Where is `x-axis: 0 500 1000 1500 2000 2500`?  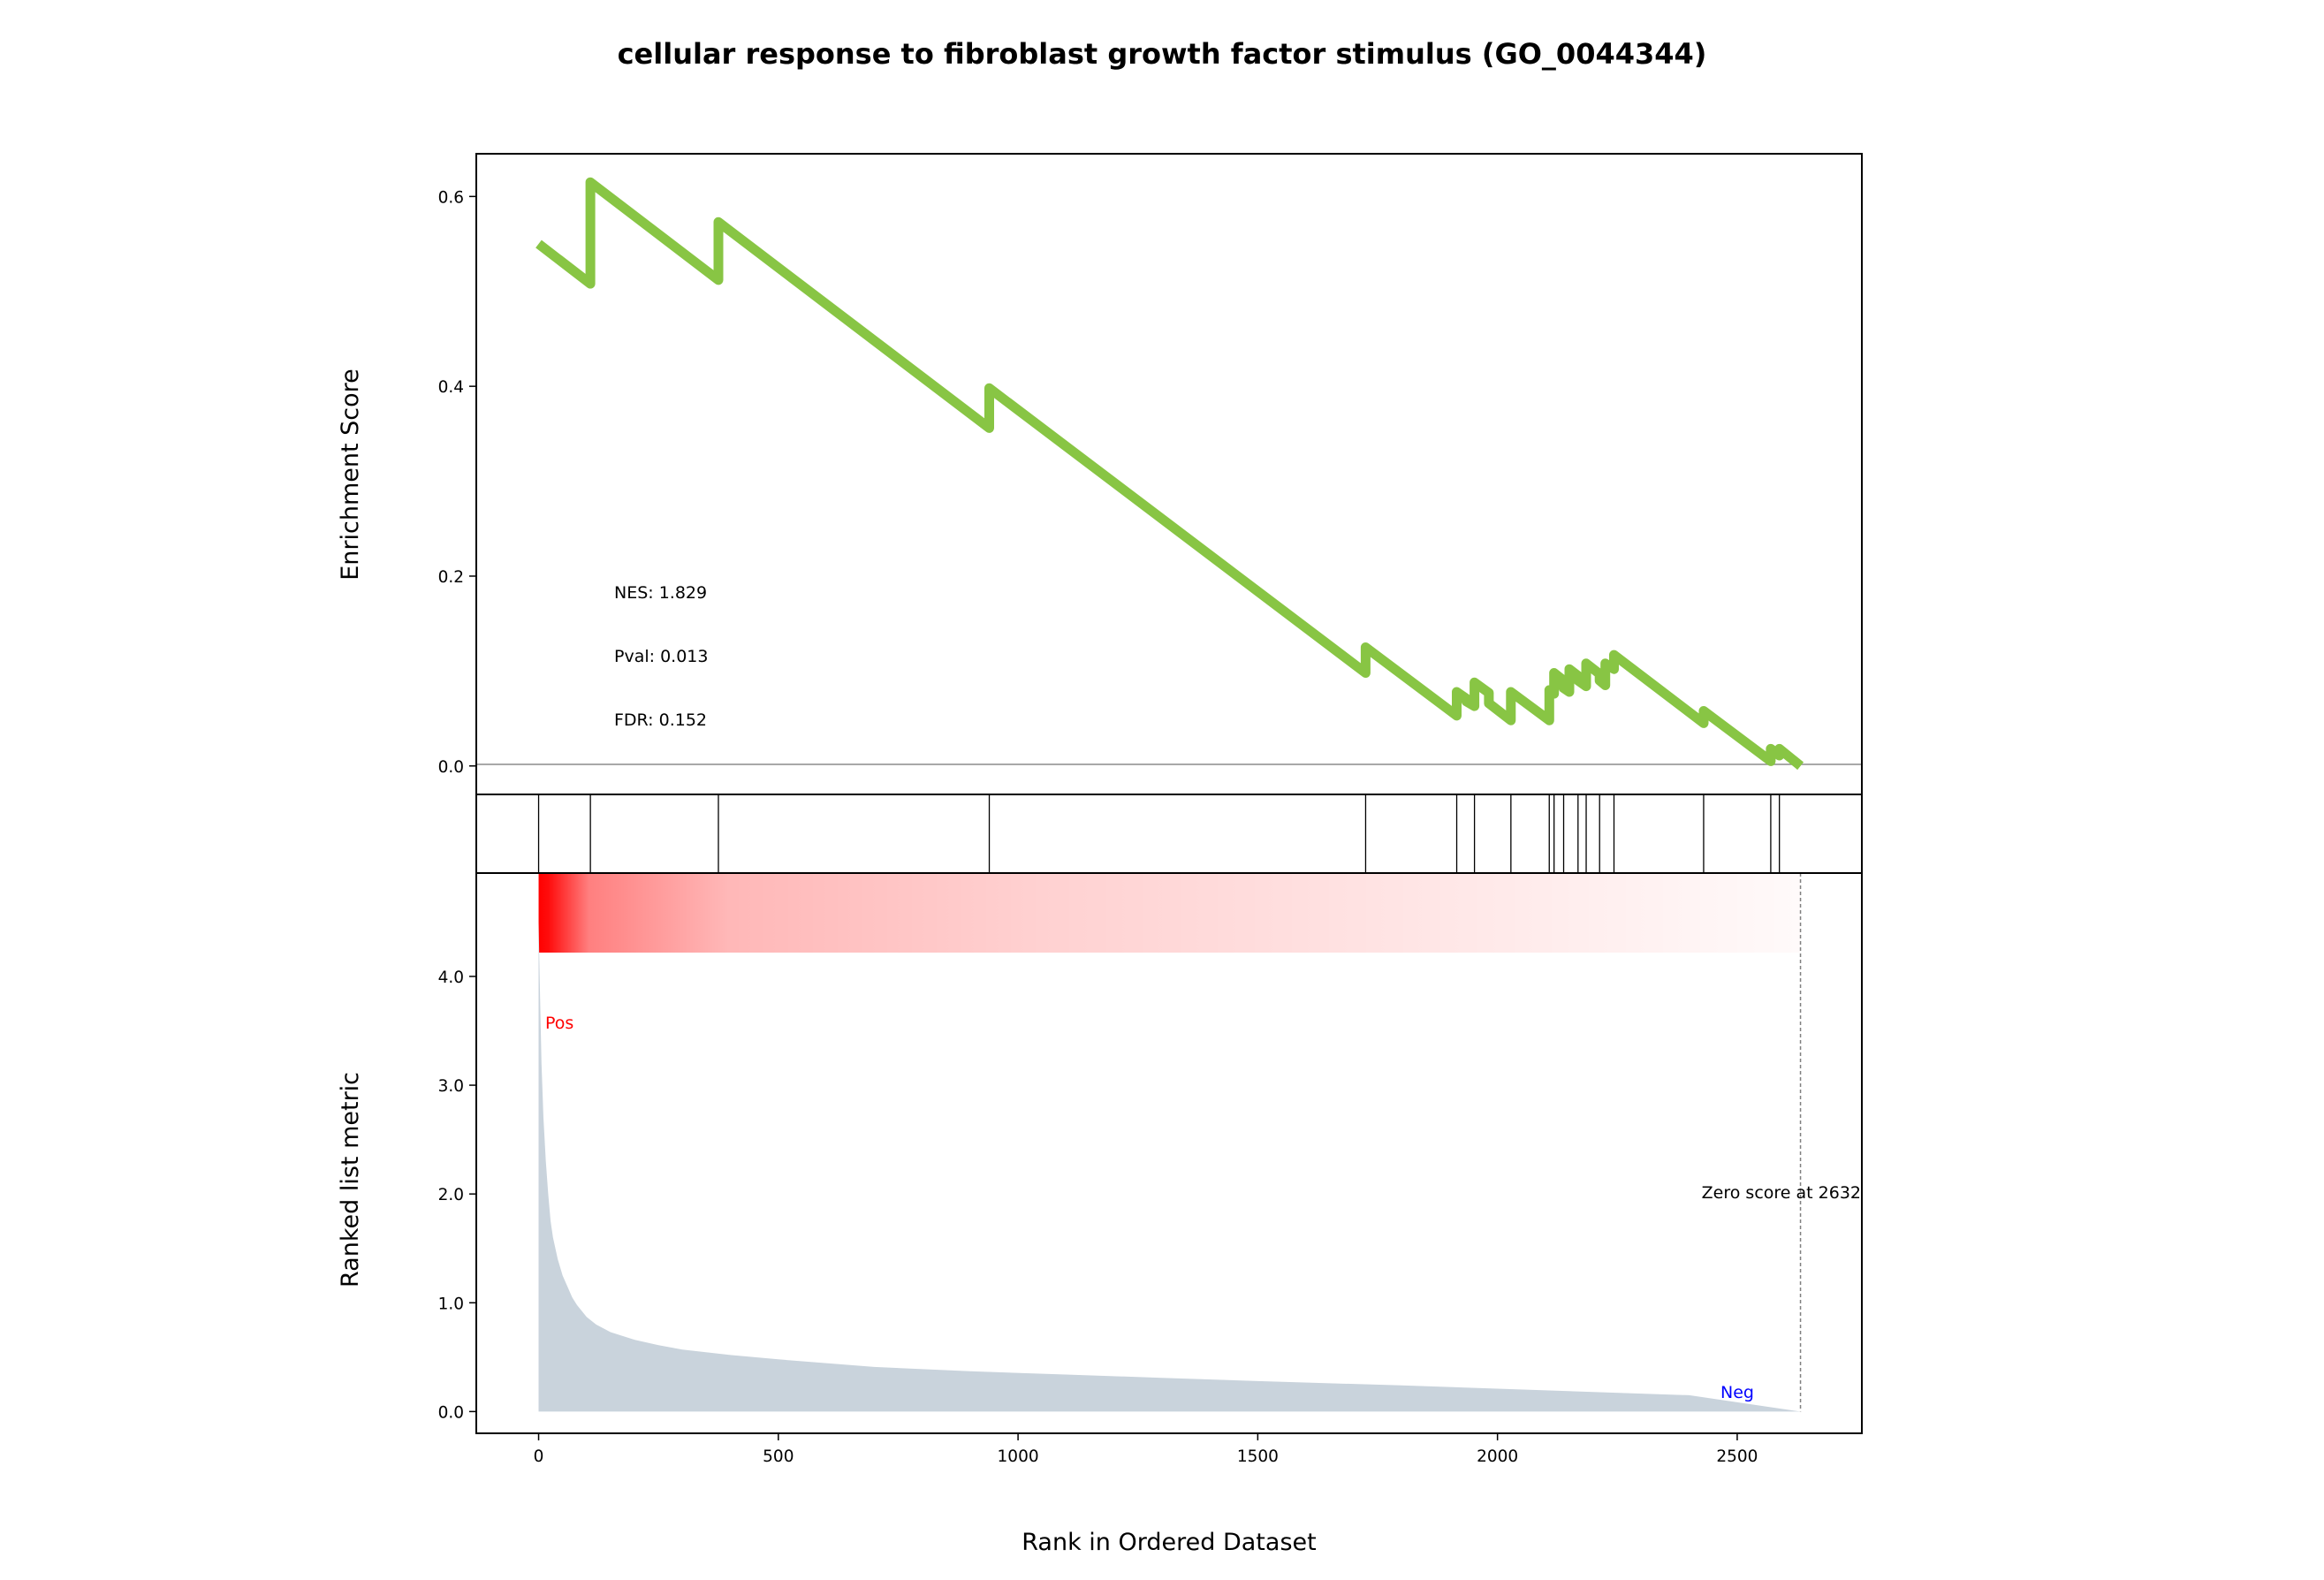 x-axis: 0 500 1000 1500 2000 2500 is located at coordinates (1146, 1449).